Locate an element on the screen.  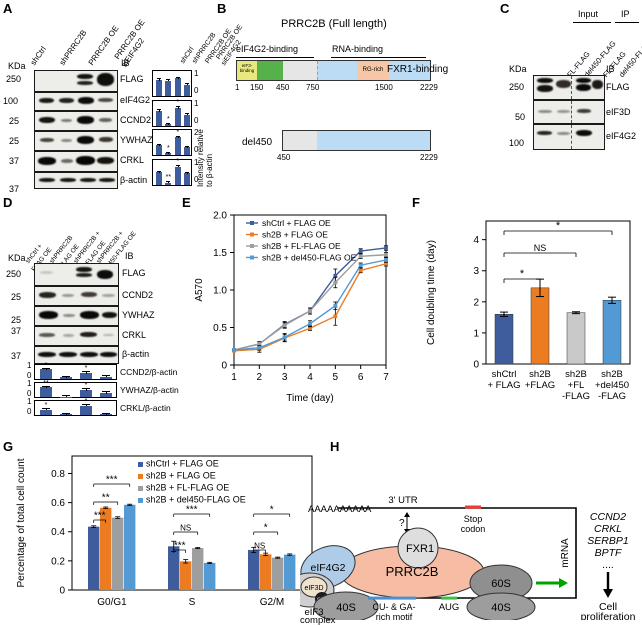
panel-b-seg-rg-label: RG-rich is located at coordinates (373, 70).